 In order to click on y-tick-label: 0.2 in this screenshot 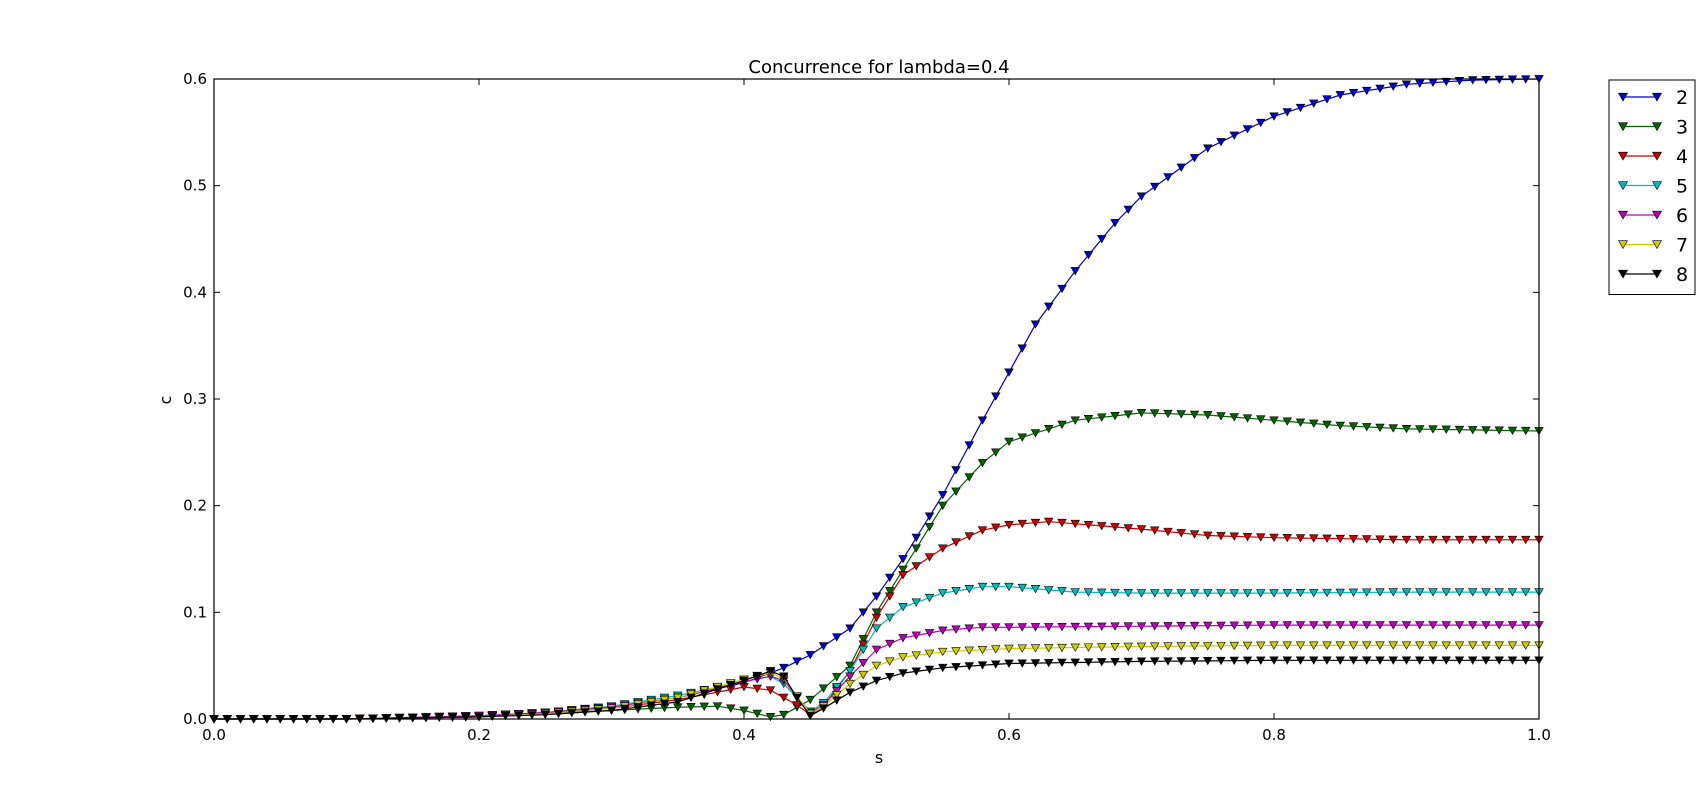, I will do `click(195, 506)`.